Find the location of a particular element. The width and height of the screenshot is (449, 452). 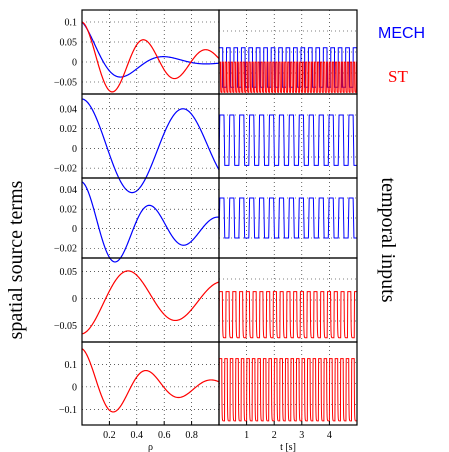

xtick-label: 0.2 is located at coordinates (109, 435).